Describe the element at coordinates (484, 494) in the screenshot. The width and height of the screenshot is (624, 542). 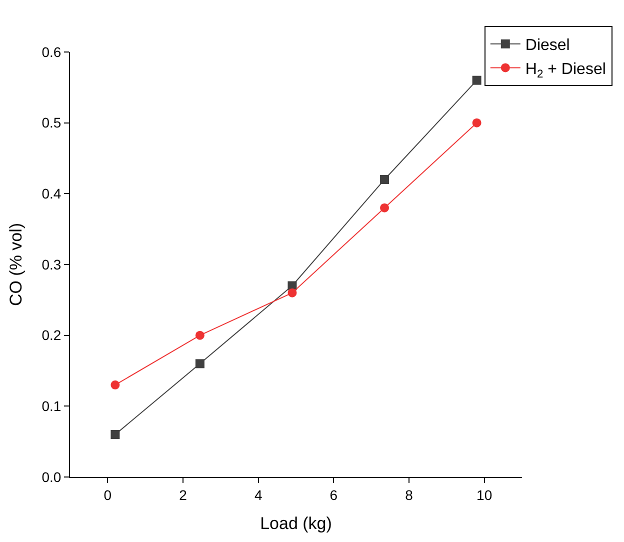
I see `x-tick-label: 10` at that location.